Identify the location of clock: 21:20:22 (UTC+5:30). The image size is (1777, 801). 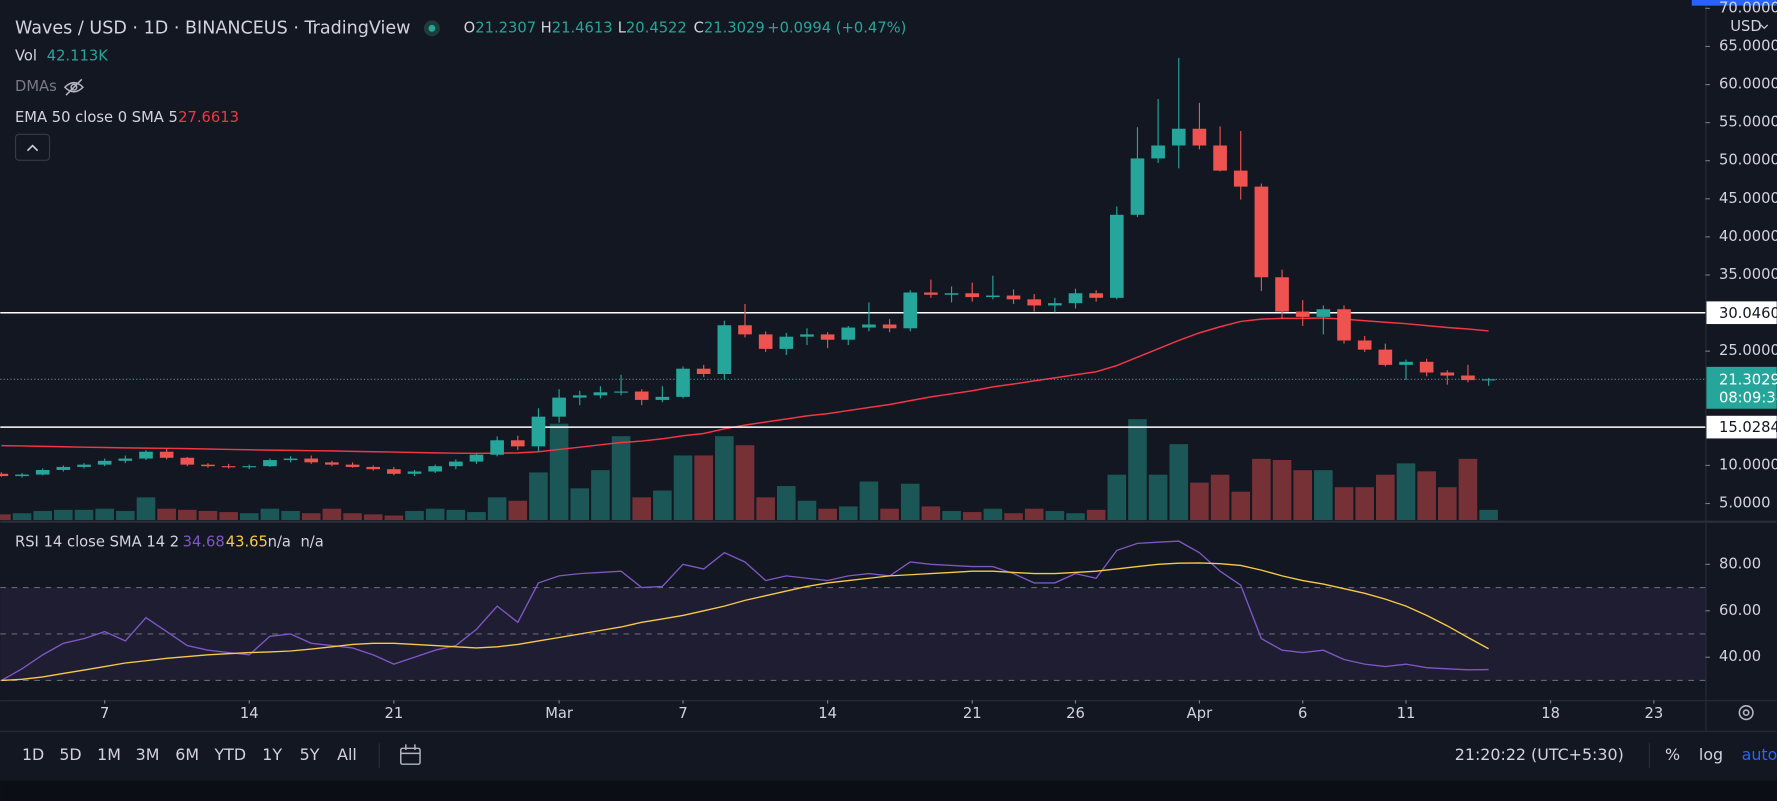
(1539, 754).